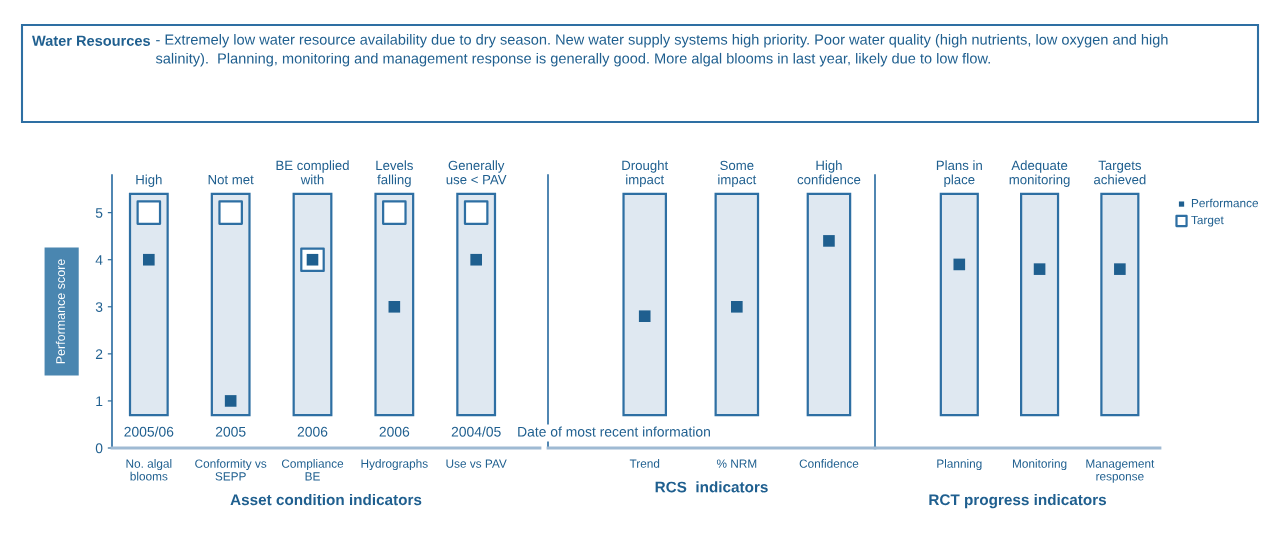  What do you see at coordinates (60, 311) in the screenshot?
I see `y-axis-title: Performance score` at bounding box center [60, 311].